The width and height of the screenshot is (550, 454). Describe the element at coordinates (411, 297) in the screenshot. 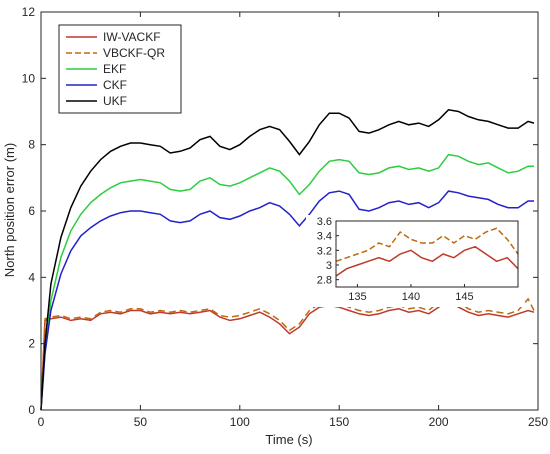

I see `inset-x-tick-label: 140` at that location.